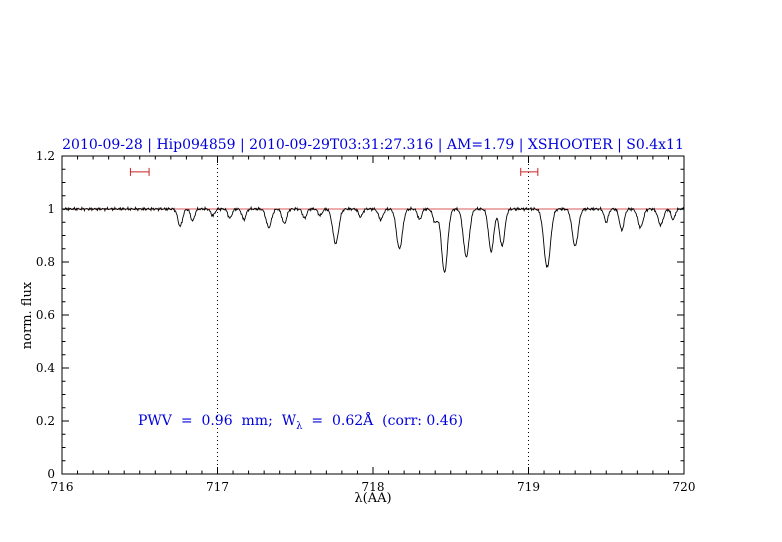 This screenshot has height=542, width=782. I want to click on y-tick-label: 1.2, so click(45, 156).